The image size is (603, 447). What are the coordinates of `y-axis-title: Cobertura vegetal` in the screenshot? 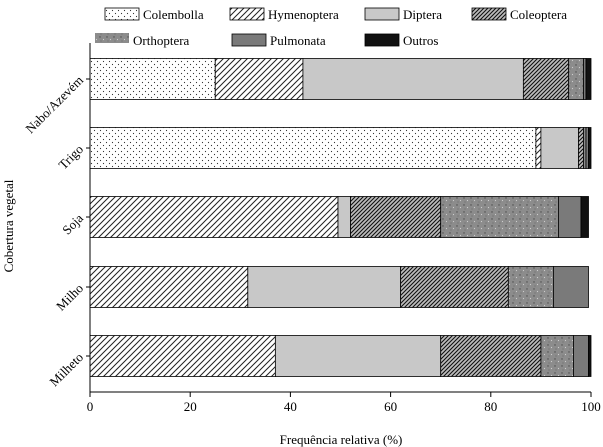 It's located at (8, 225).